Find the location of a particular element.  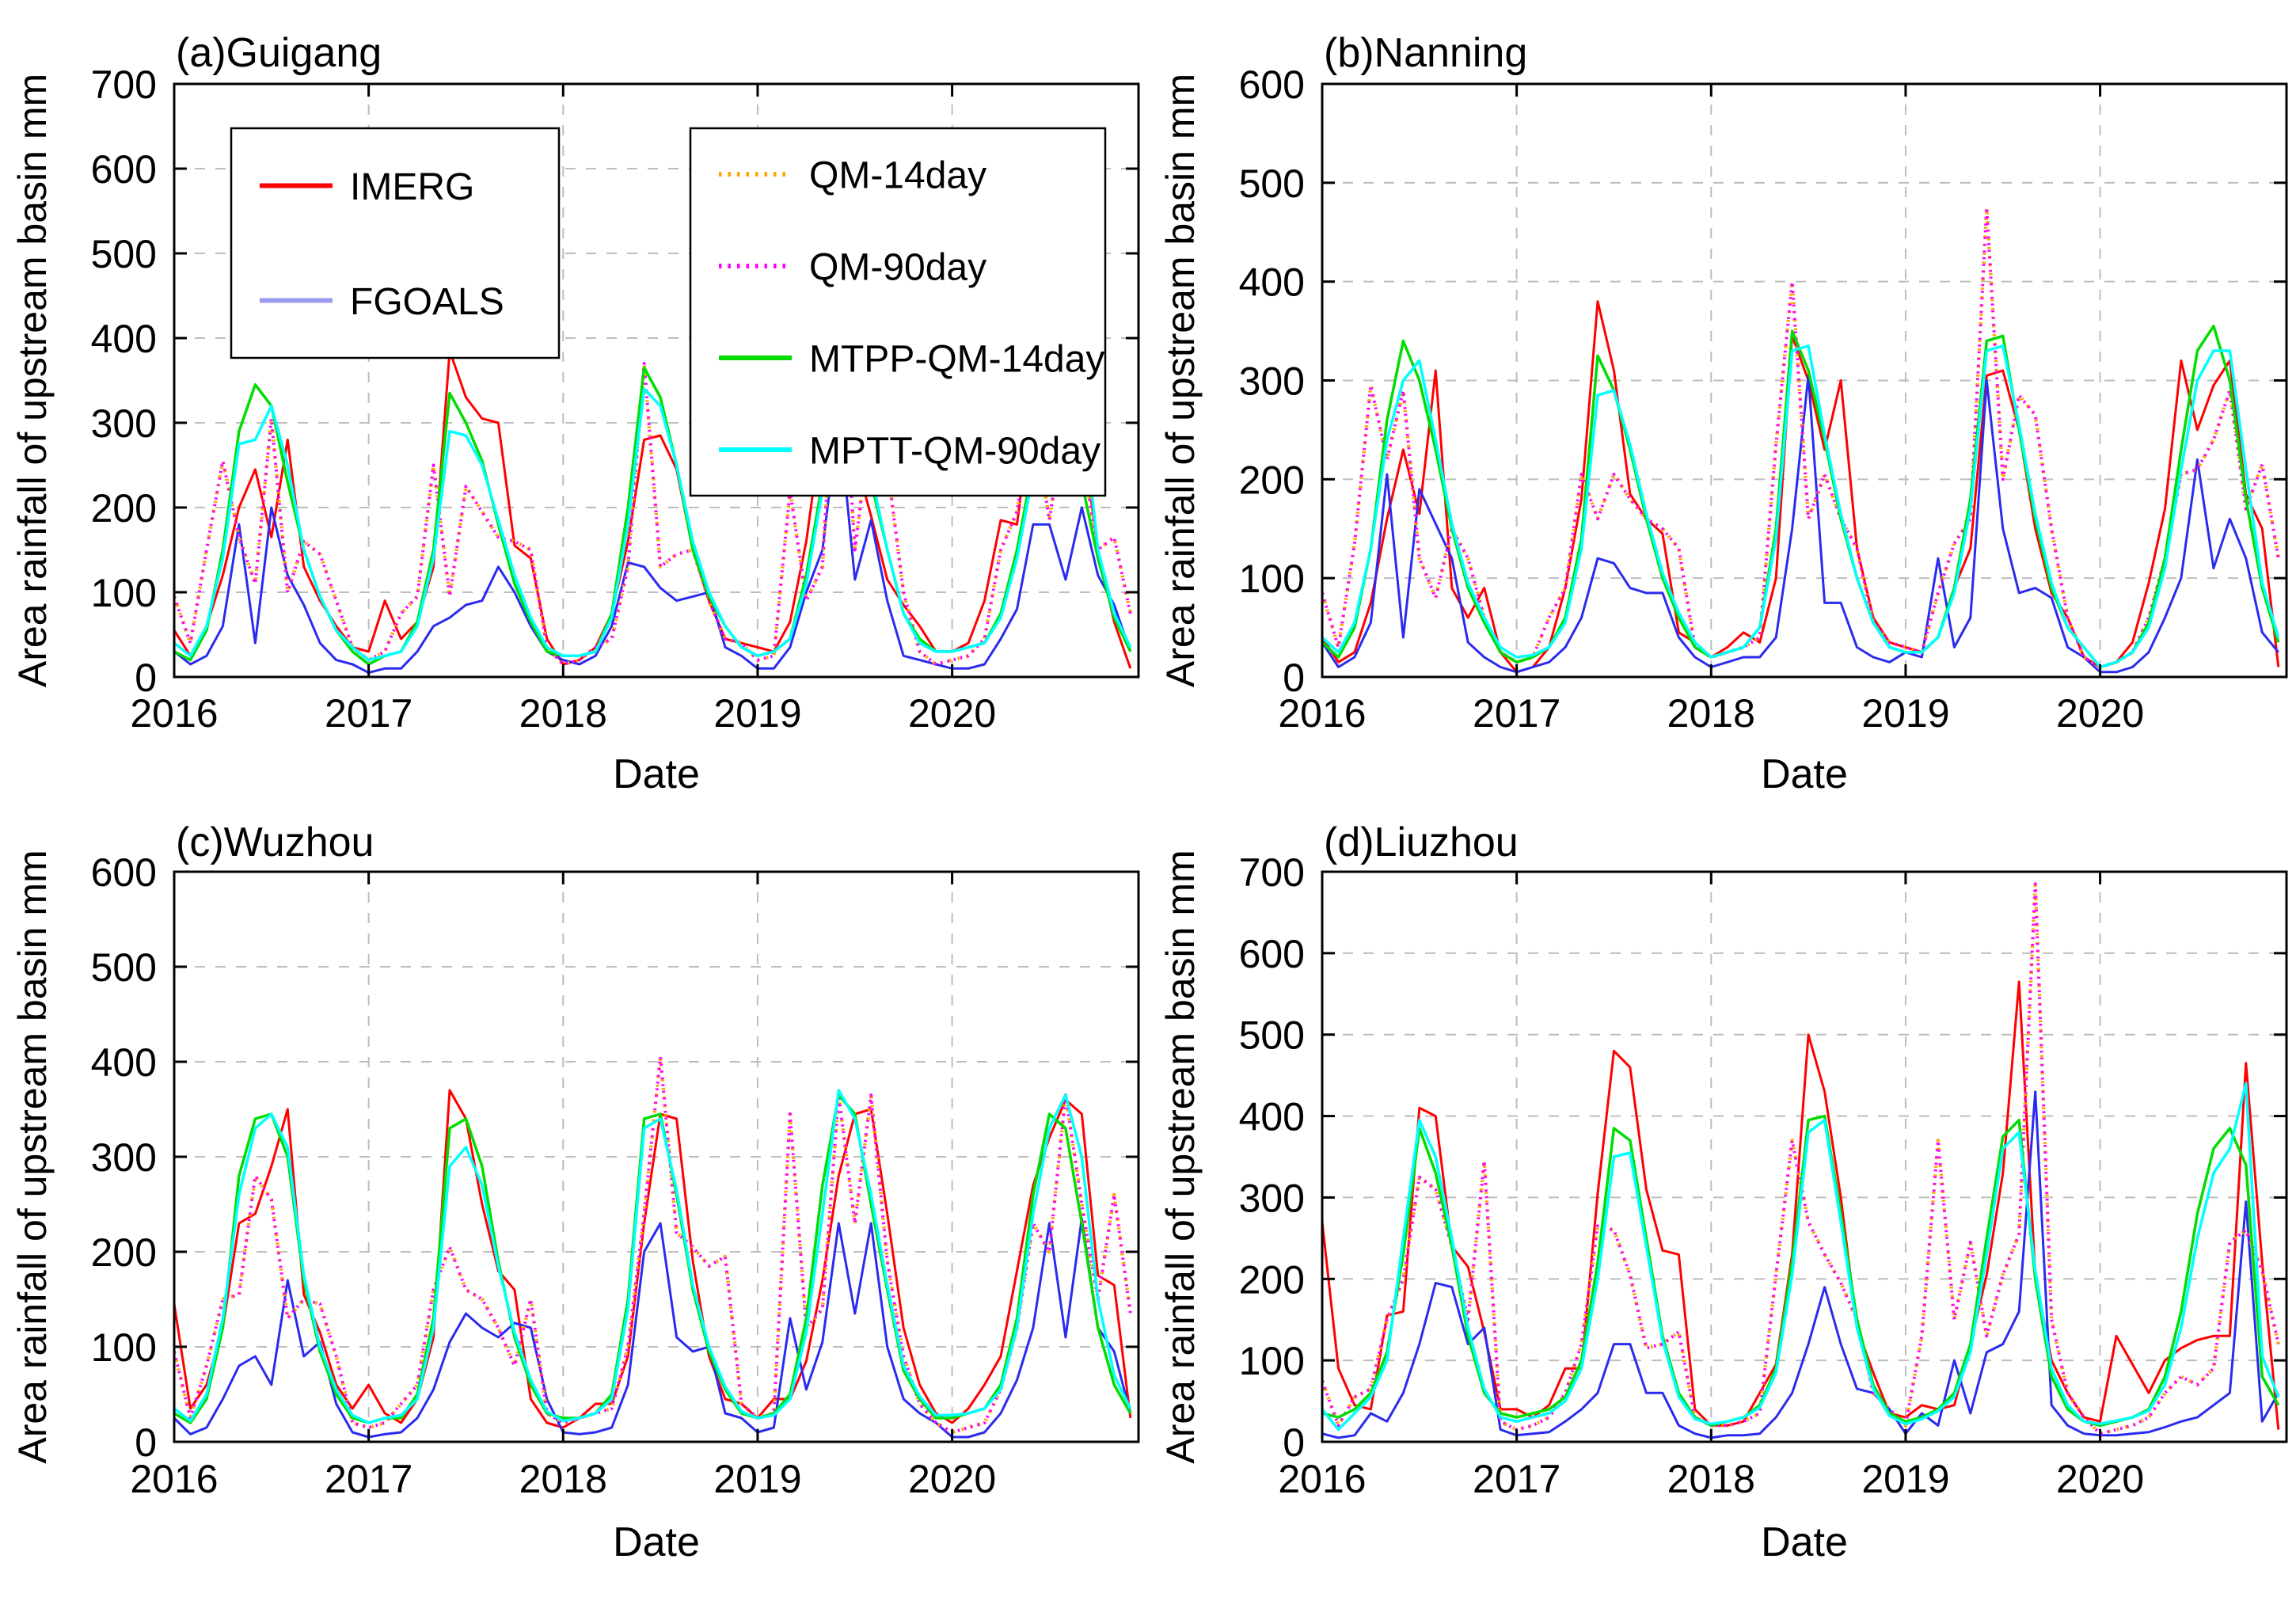

panel-title: (a)Guigang is located at coordinates (279, 53).